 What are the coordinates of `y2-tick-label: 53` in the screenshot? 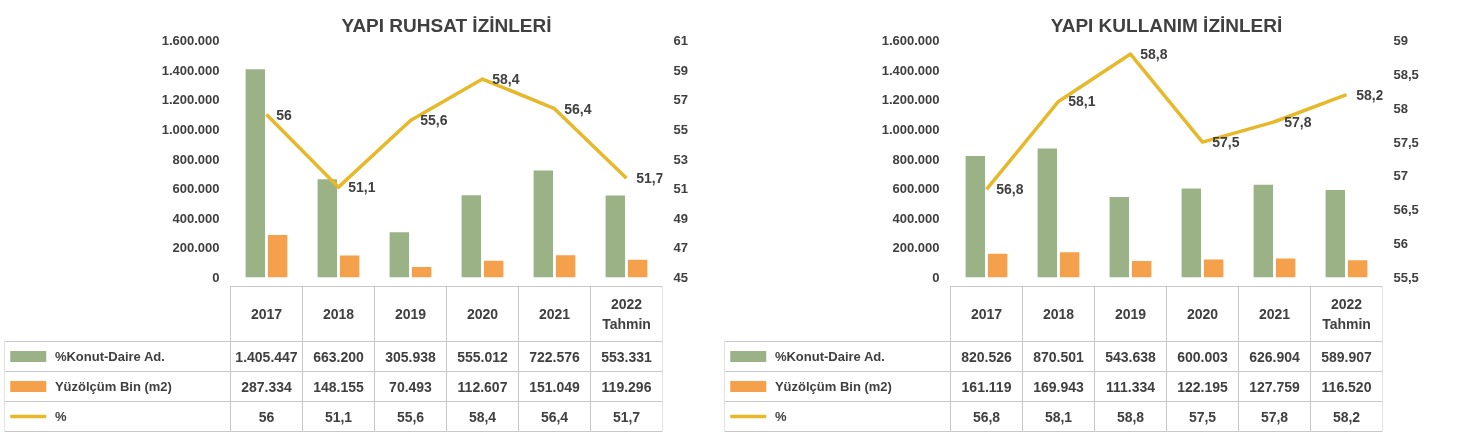 It's located at (680, 159).